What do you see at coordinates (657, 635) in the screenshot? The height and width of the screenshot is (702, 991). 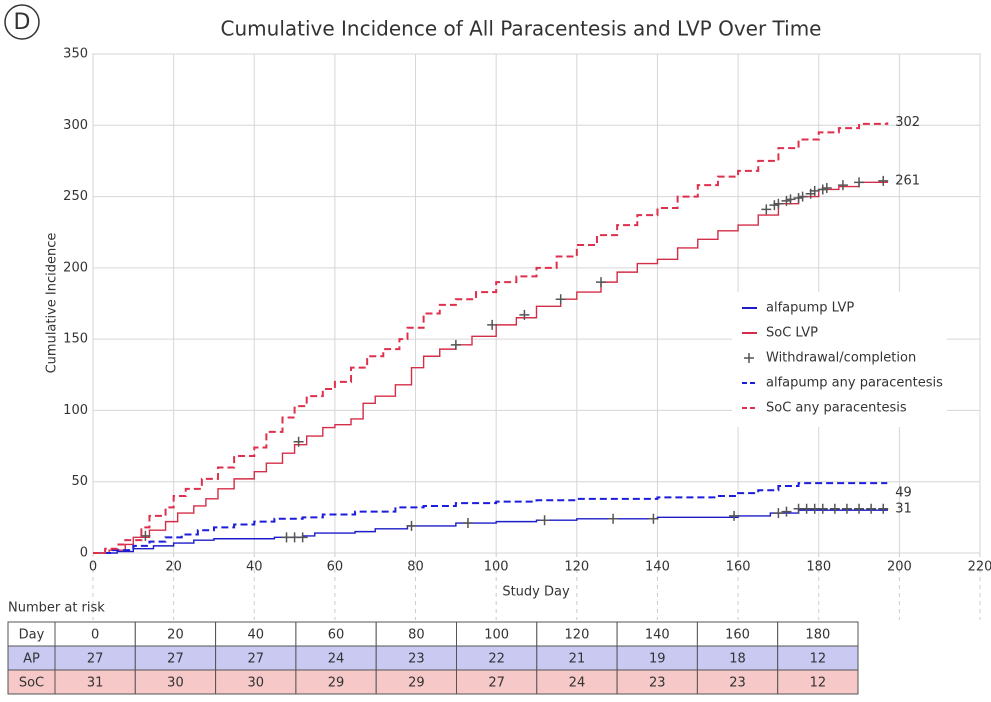 I see `table-text: 140` at bounding box center [657, 635].